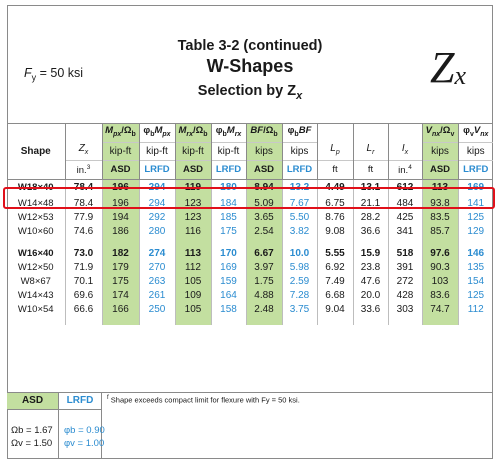  I want to click on header-vnx-asd: Vnx/Ωv, so click(439, 133).